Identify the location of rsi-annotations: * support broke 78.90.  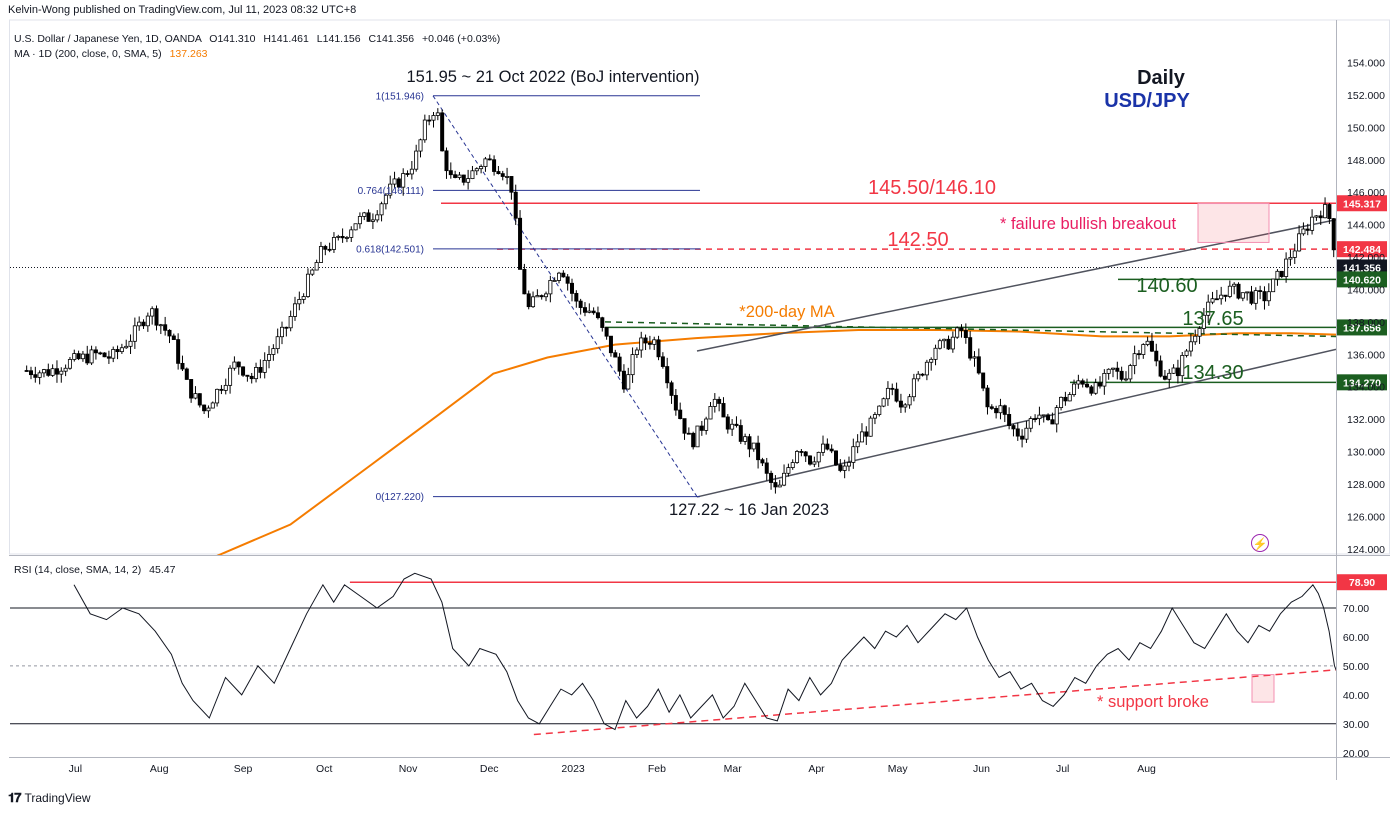
(1242, 642).